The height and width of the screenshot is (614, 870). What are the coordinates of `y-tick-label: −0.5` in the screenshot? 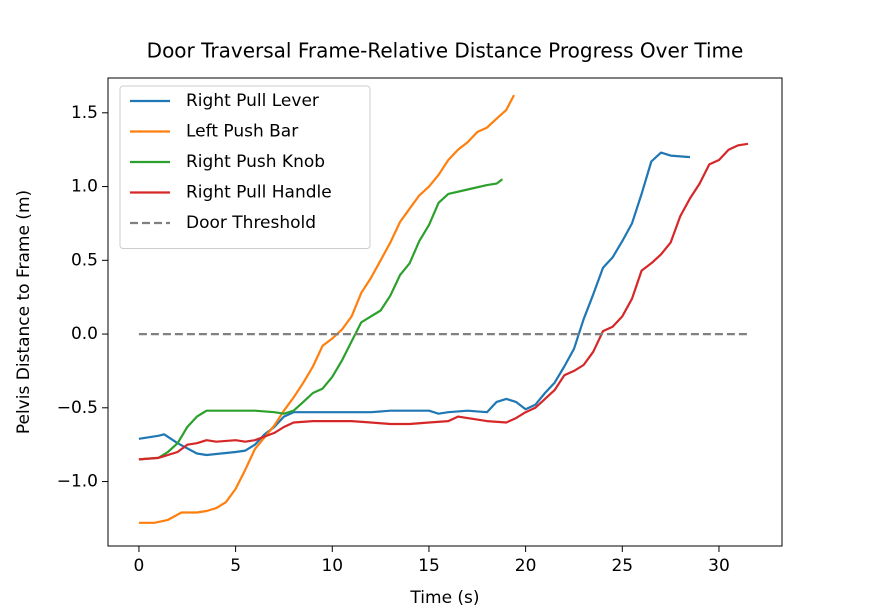 It's located at (77, 408).